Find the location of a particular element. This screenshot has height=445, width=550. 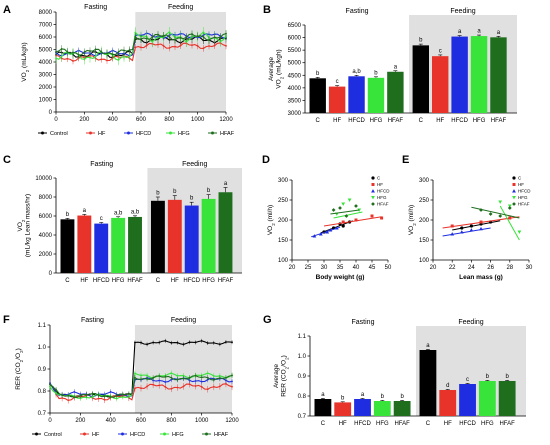

y-tick-label: 5000 is located at coordinates (46, 51).